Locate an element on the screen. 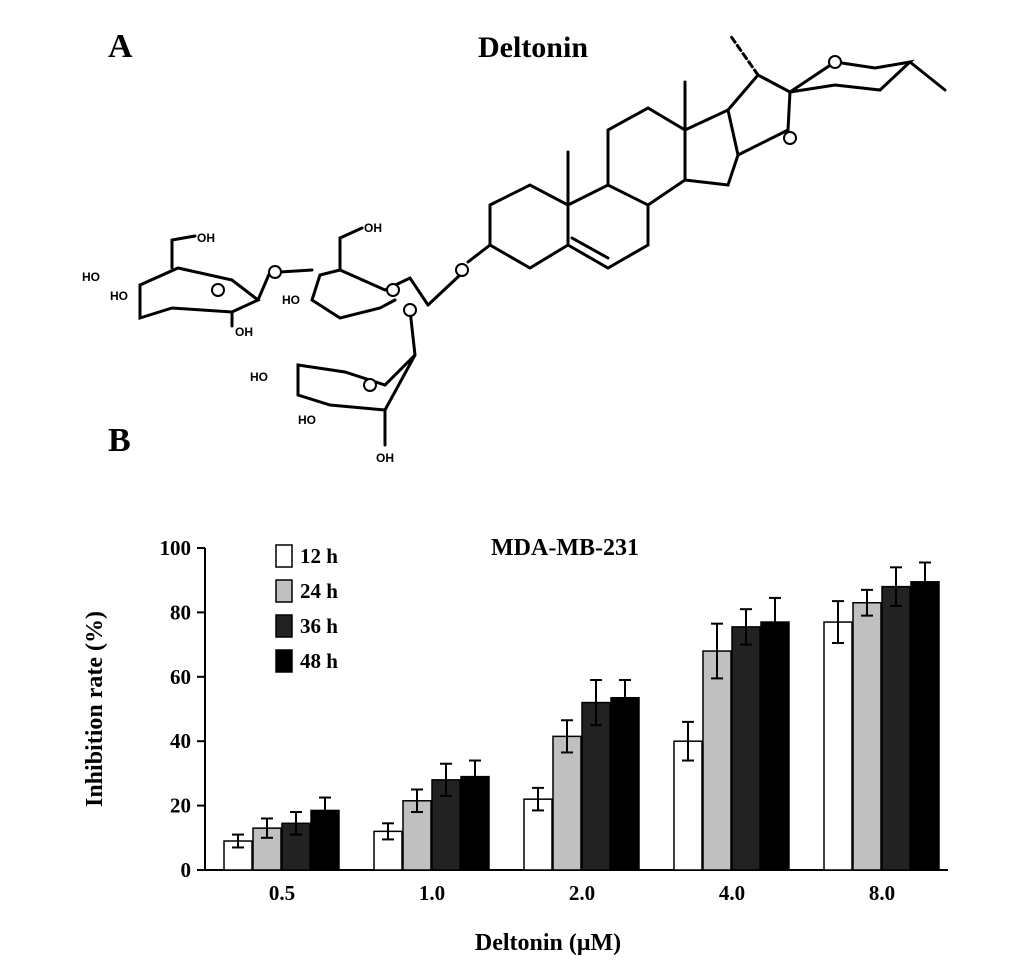 Image resolution: width=1033 pixels, height=964 pixels. x-axis-ticks: 0.5 1.0 2.0 4.0 8.0 is located at coordinates (582, 893).